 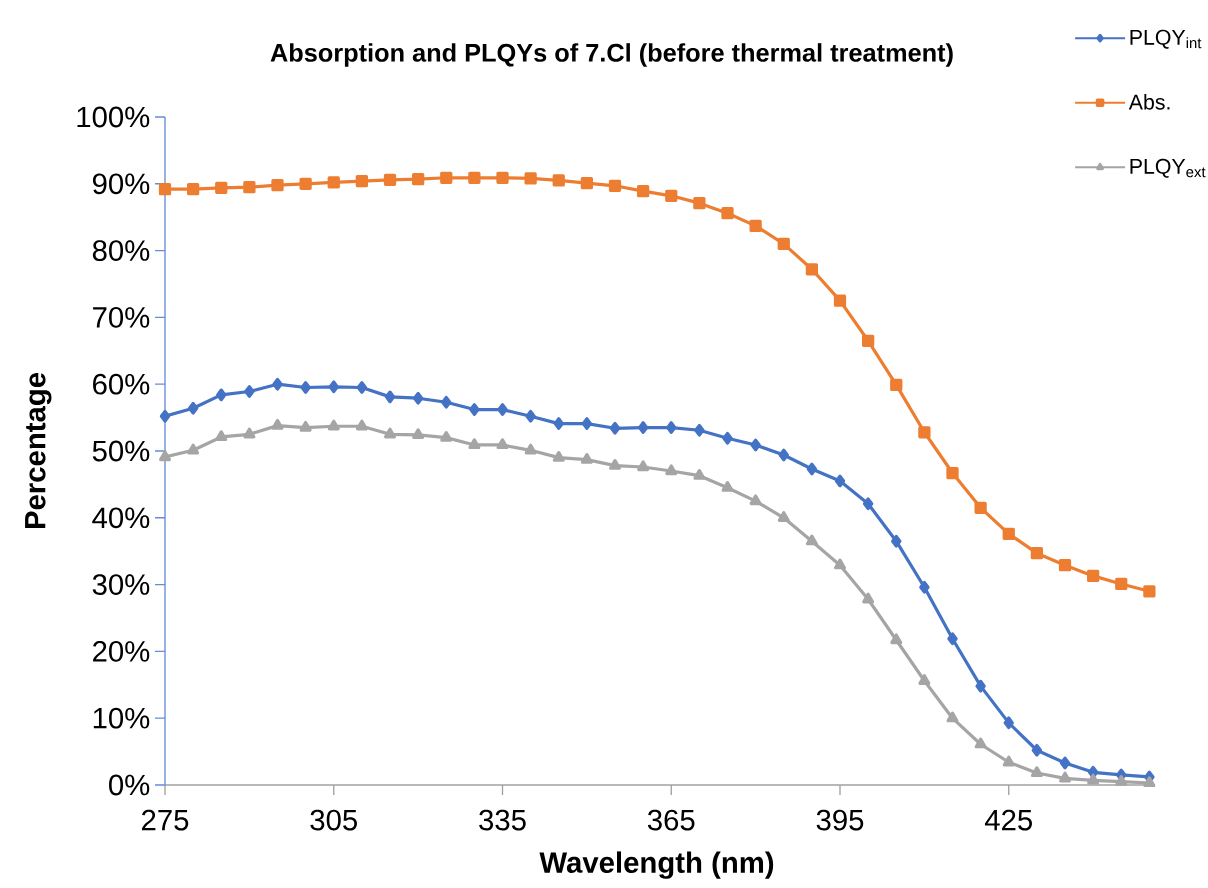 What do you see at coordinates (502, 820) in the screenshot?
I see `x-tick-label: 335` at bounding box center [502, 820].